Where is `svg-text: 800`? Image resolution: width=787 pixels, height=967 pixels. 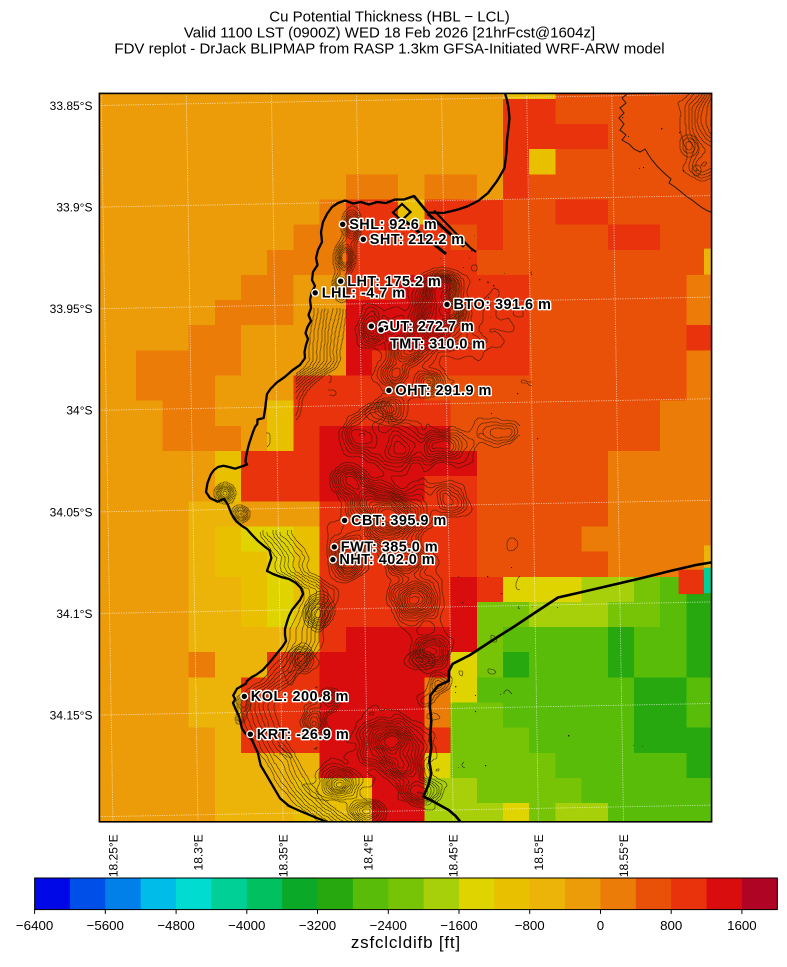
svg-text: 800 is located at coordinates (671, 925).